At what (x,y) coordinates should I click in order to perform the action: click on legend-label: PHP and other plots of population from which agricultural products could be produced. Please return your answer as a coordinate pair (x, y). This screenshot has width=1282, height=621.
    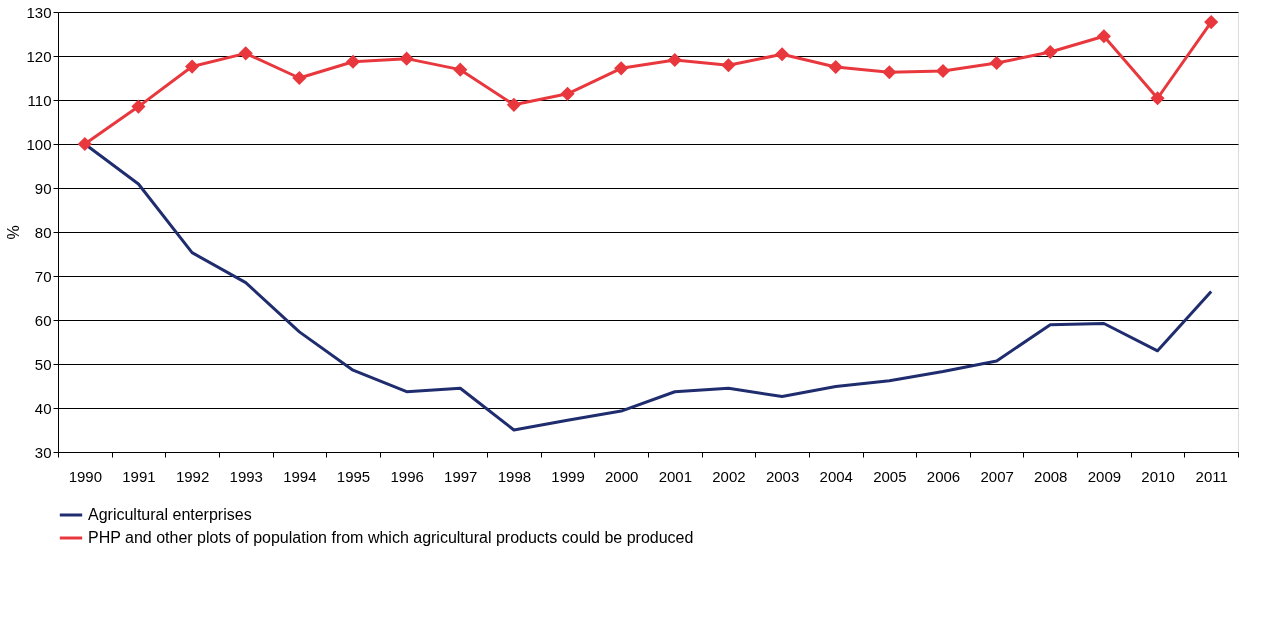
    Looking at the image, I should click on (391, 537).